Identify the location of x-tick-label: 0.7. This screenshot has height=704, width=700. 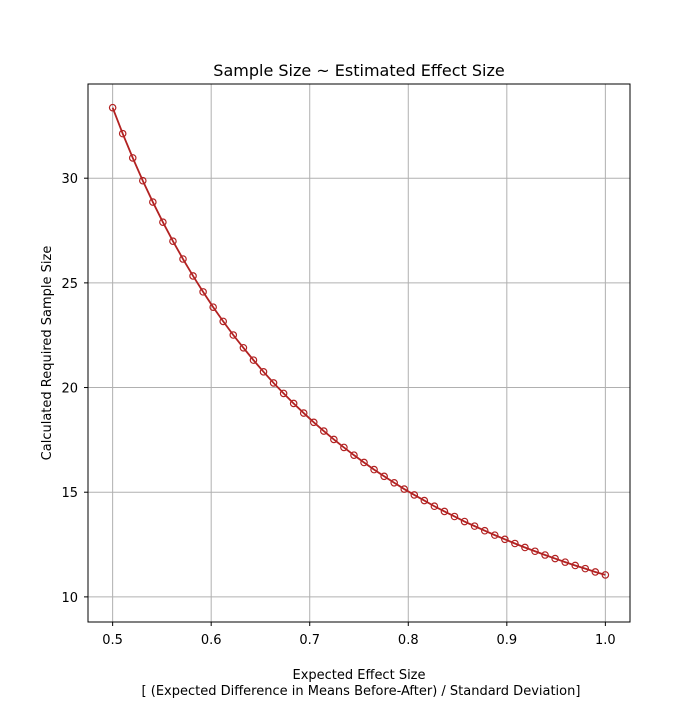
(309, 640).